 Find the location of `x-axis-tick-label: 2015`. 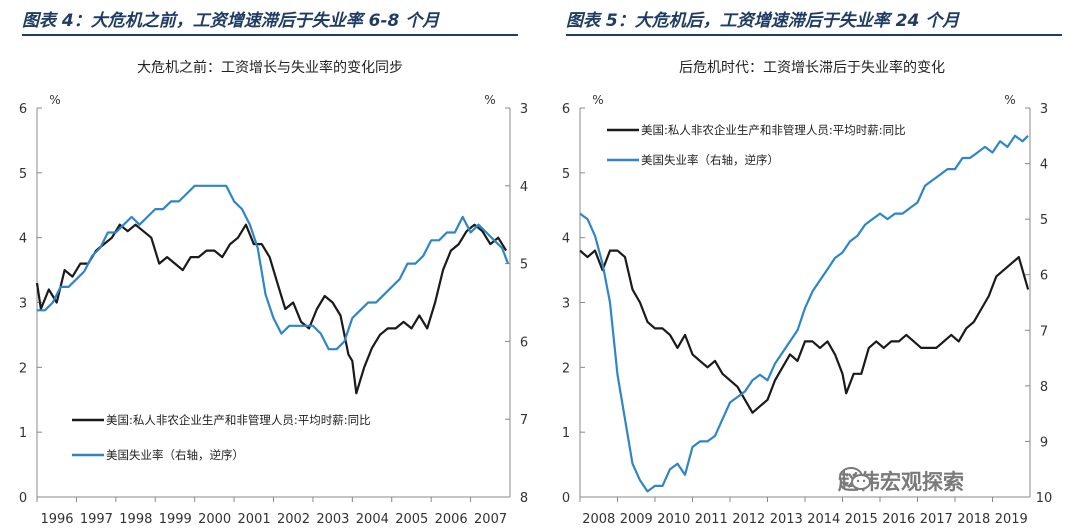

x-axis-tick-label: 2015 is located at coordinates (861, 519).